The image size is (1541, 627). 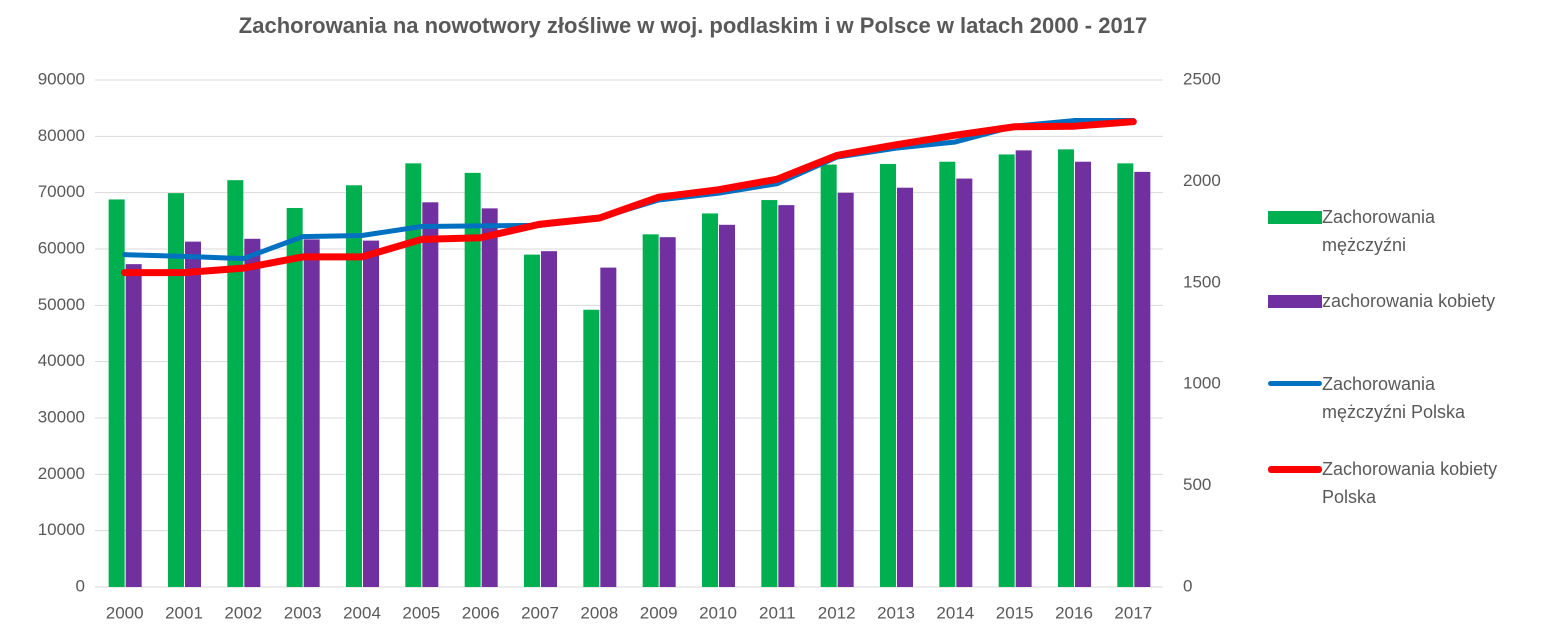 What do you see at coordinates (1410, 483) in the screenshot?
I see `legend-label: Zachorowania kobiety Polska` at bounding box center [1410, 483].